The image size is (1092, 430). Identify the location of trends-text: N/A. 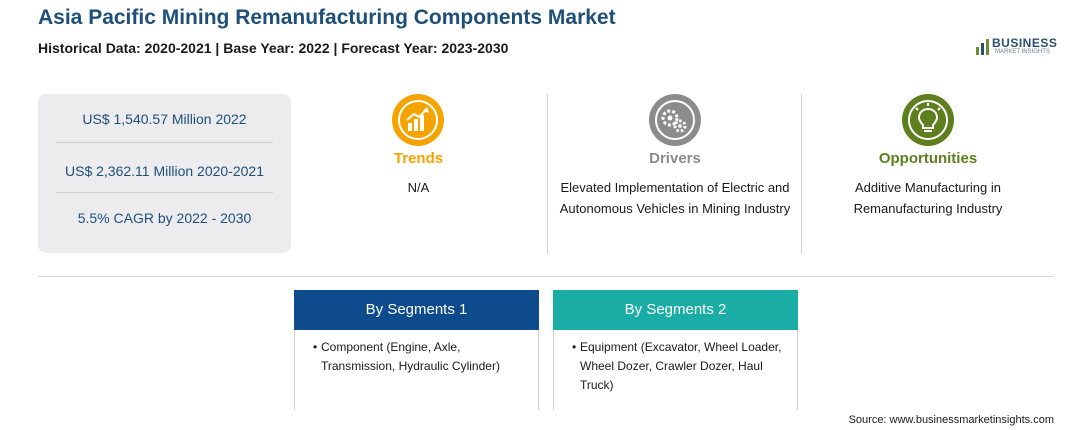
(418, 187).